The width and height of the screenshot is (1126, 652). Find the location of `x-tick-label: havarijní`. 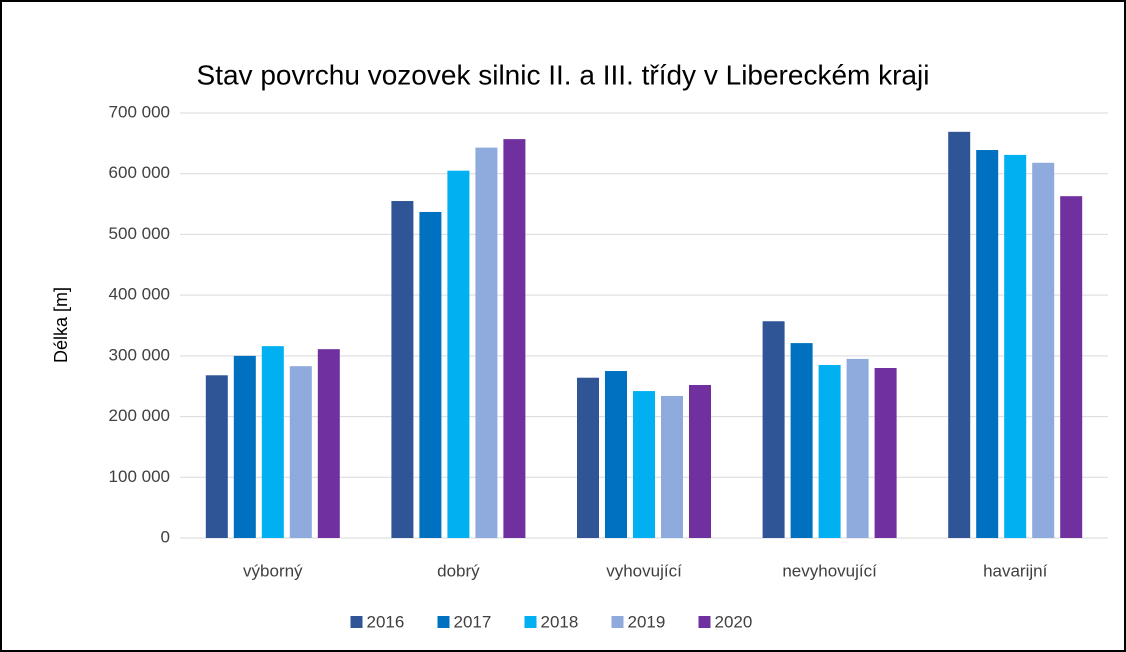

x-tick-label: havarijní is located at coordinates (1015, 570).